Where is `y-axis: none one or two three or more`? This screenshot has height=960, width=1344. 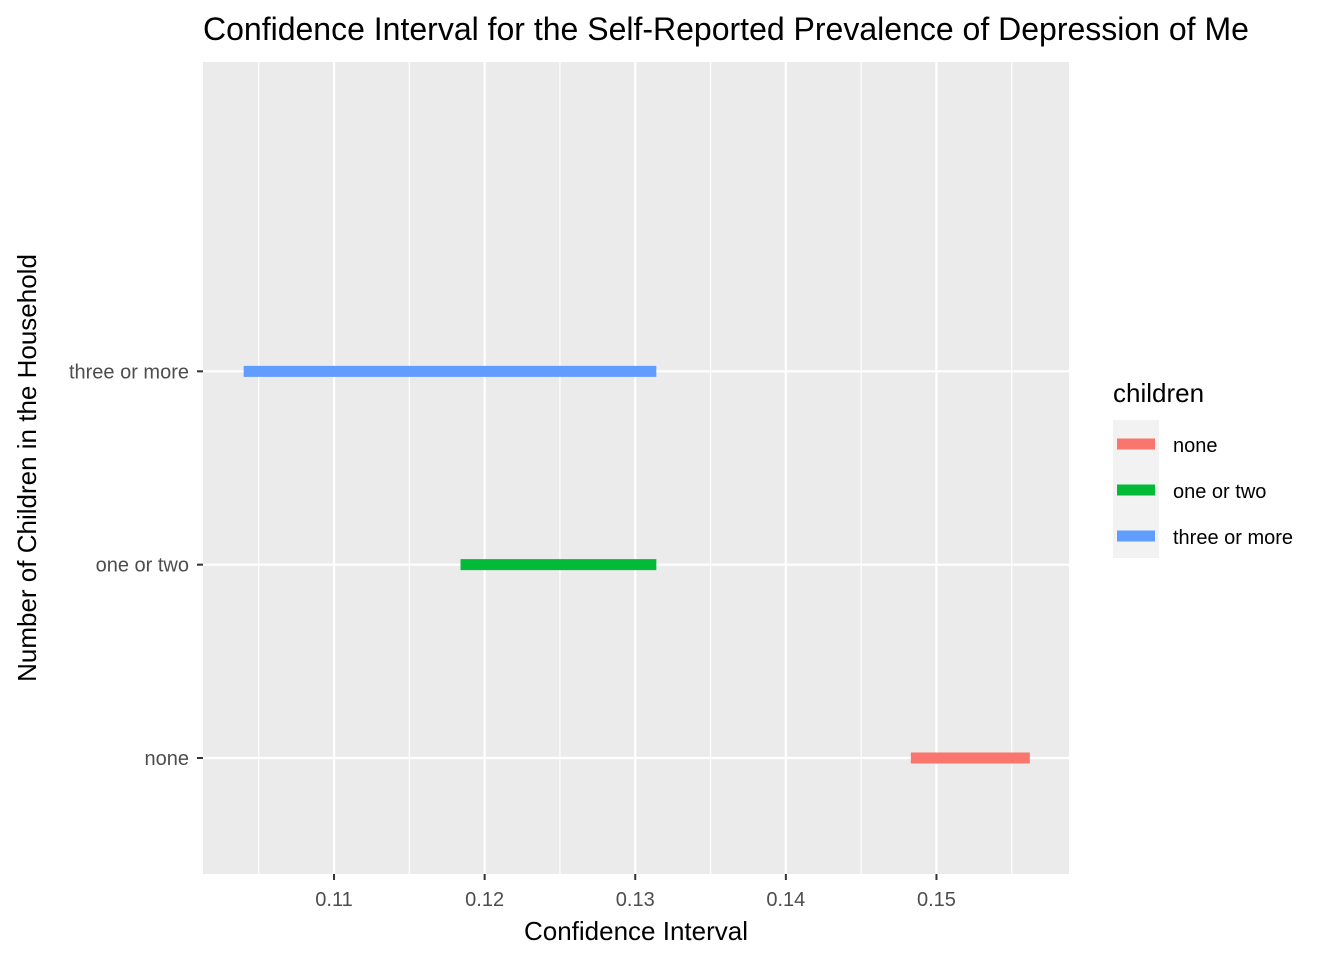 y-axis: none one or two three or more is located at coordinates (136, 565).